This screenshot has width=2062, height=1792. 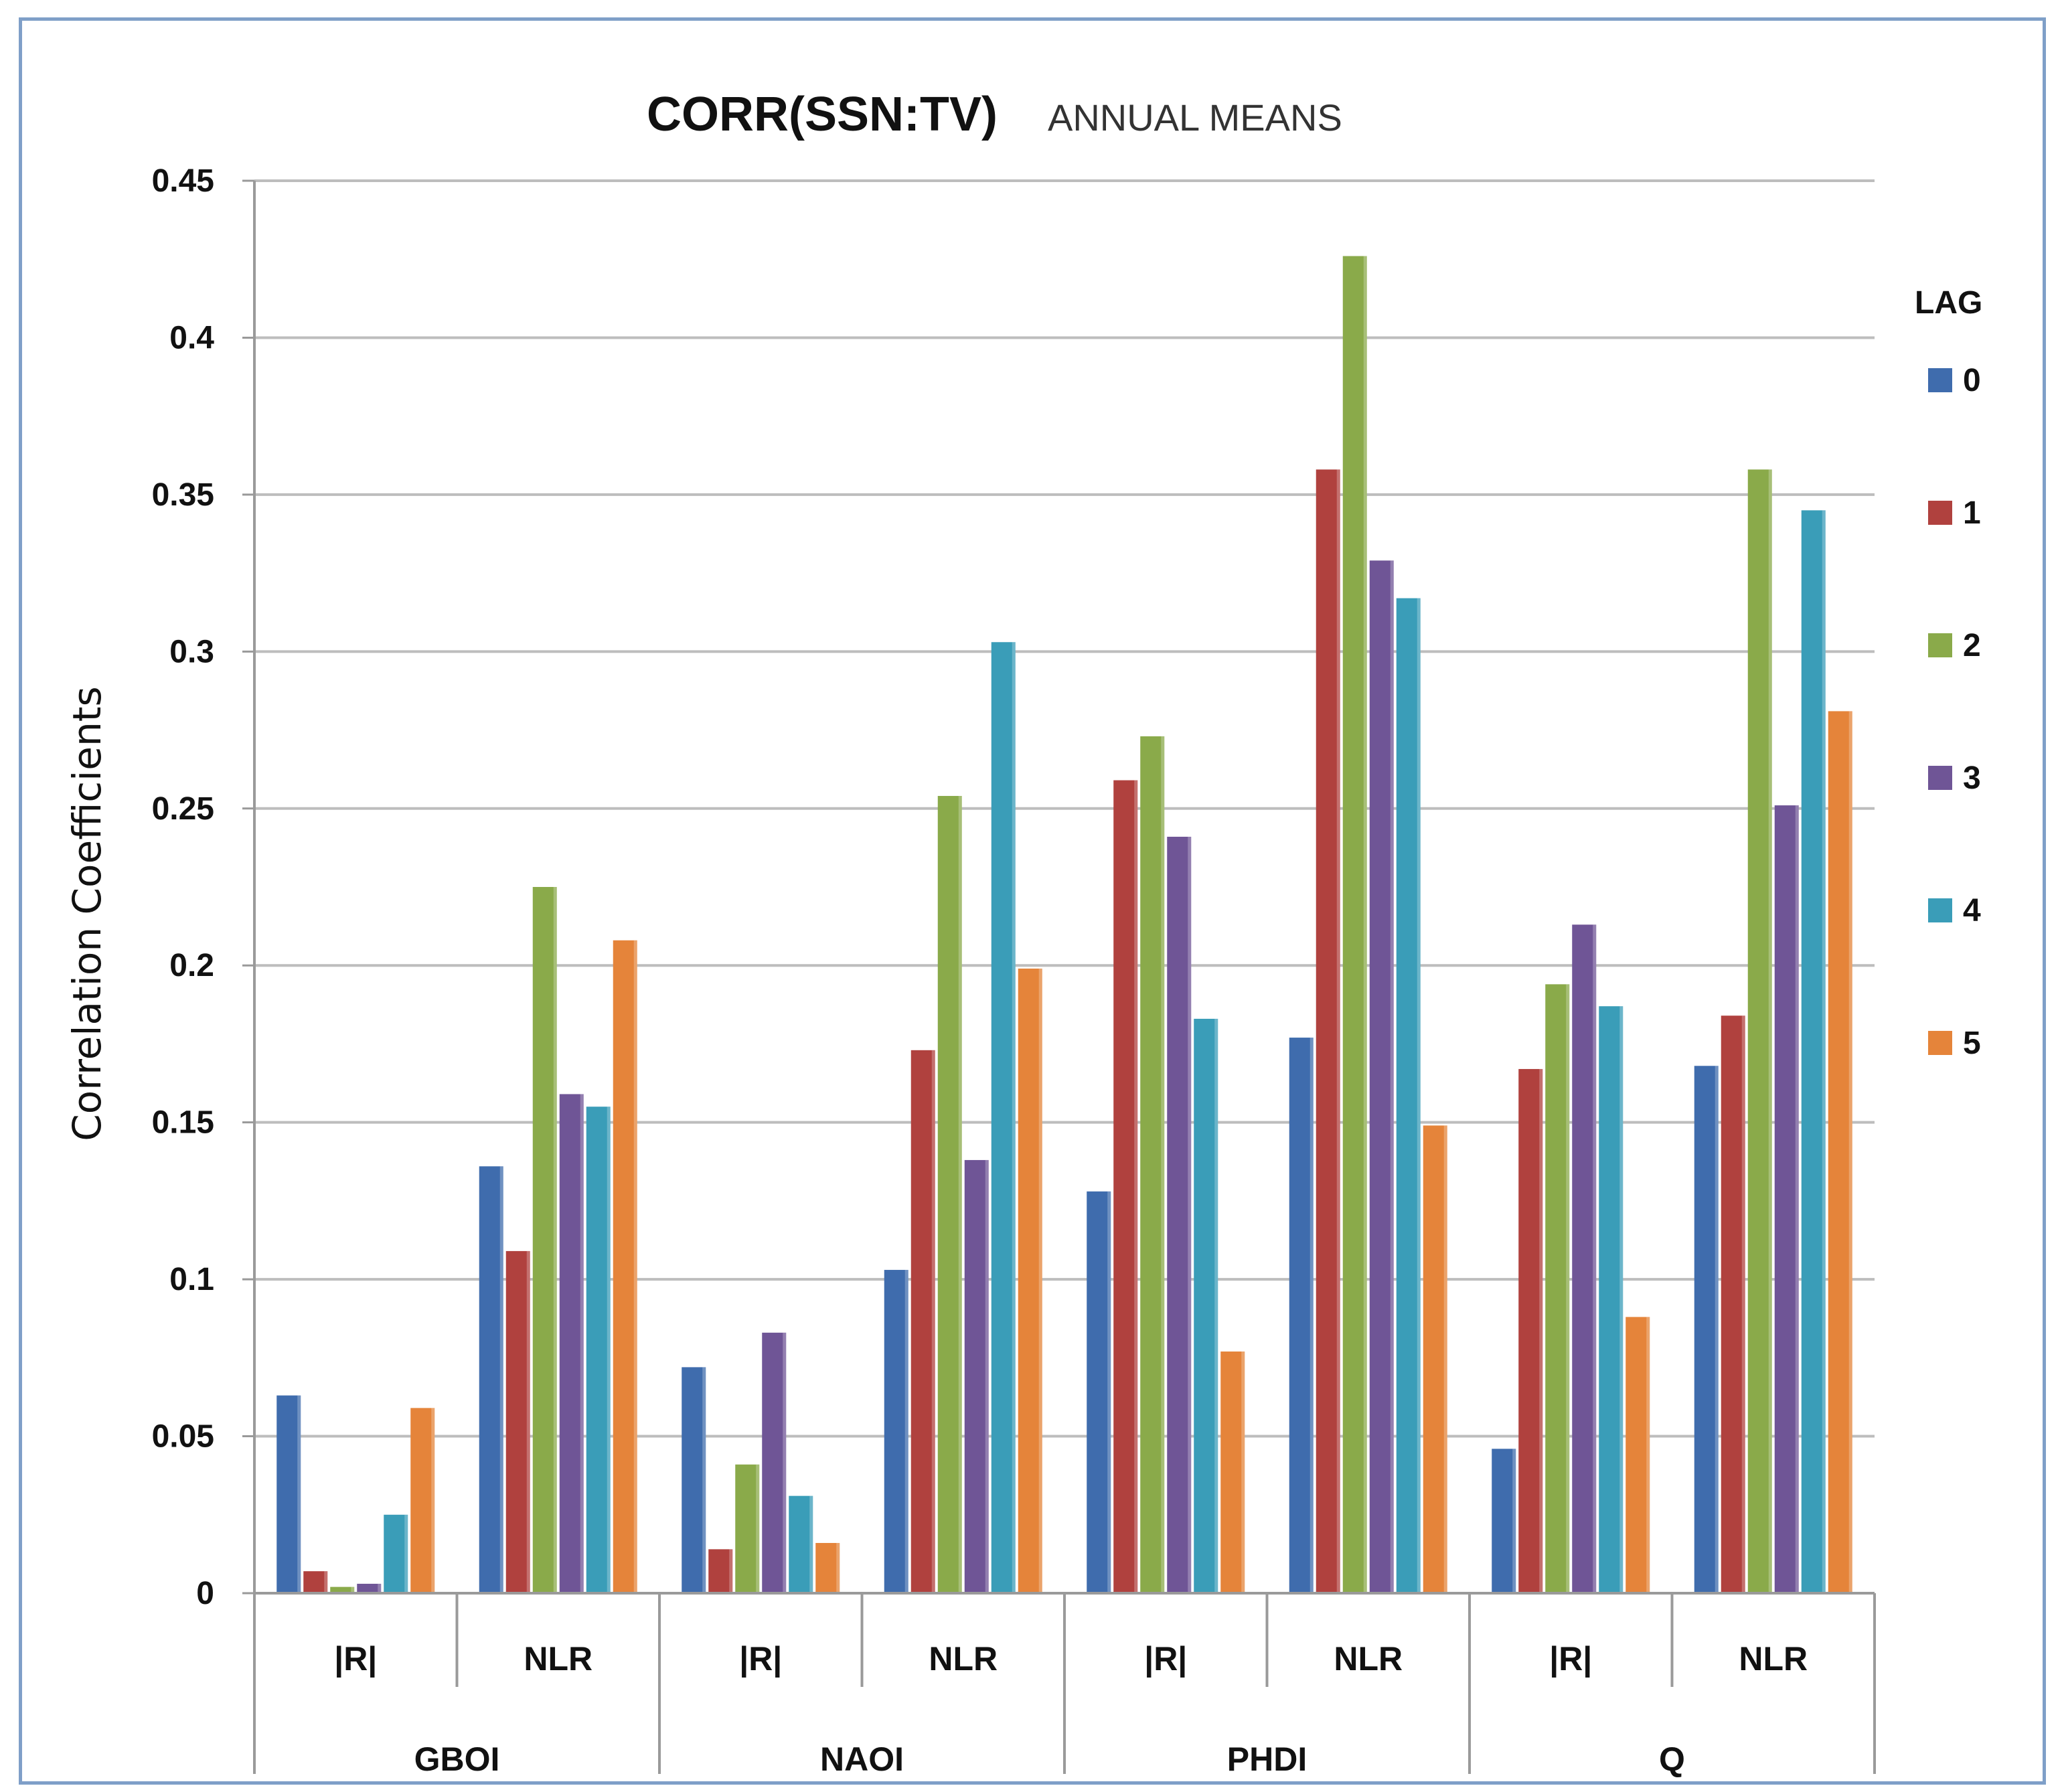 What do you see at coordinates (1972, 778) in the screenshot?
I see `legend-label-lag-3: 3` at bounding box center [1972, 778].